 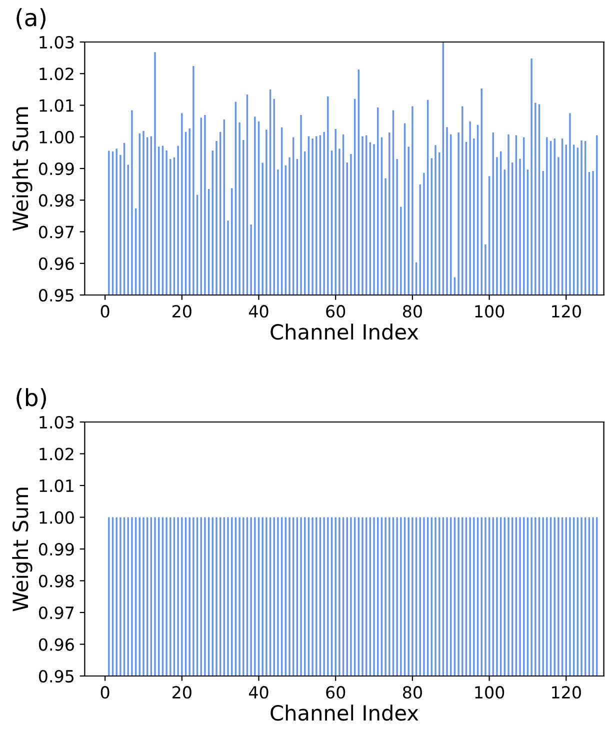 What do you see at coordinates (31, 399) in the screenshot?
I see `chart-title: (b)` at bounding box center [31, 399].